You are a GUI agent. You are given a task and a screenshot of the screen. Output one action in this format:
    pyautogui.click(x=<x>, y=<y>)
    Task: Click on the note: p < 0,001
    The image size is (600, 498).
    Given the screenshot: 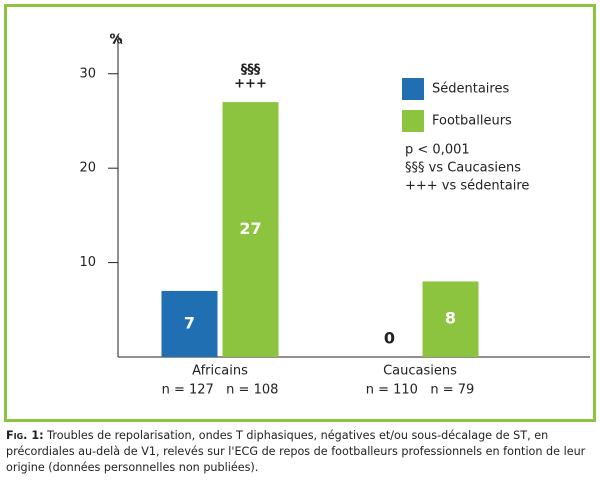 What is the action you would take?
    pyautogui.click(x=437, y=150)
    